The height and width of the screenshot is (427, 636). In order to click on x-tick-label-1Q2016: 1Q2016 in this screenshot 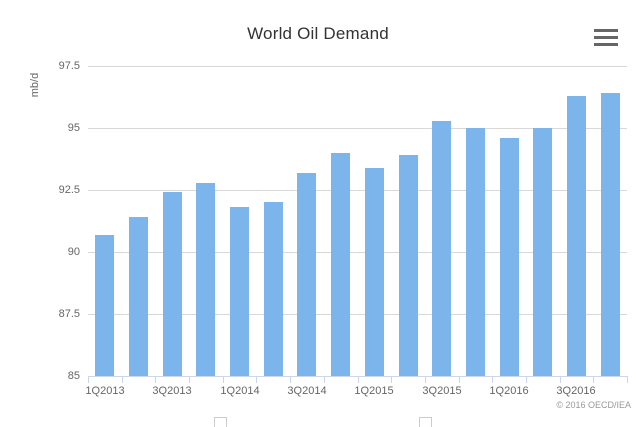, I will do `click(509, 391)`.